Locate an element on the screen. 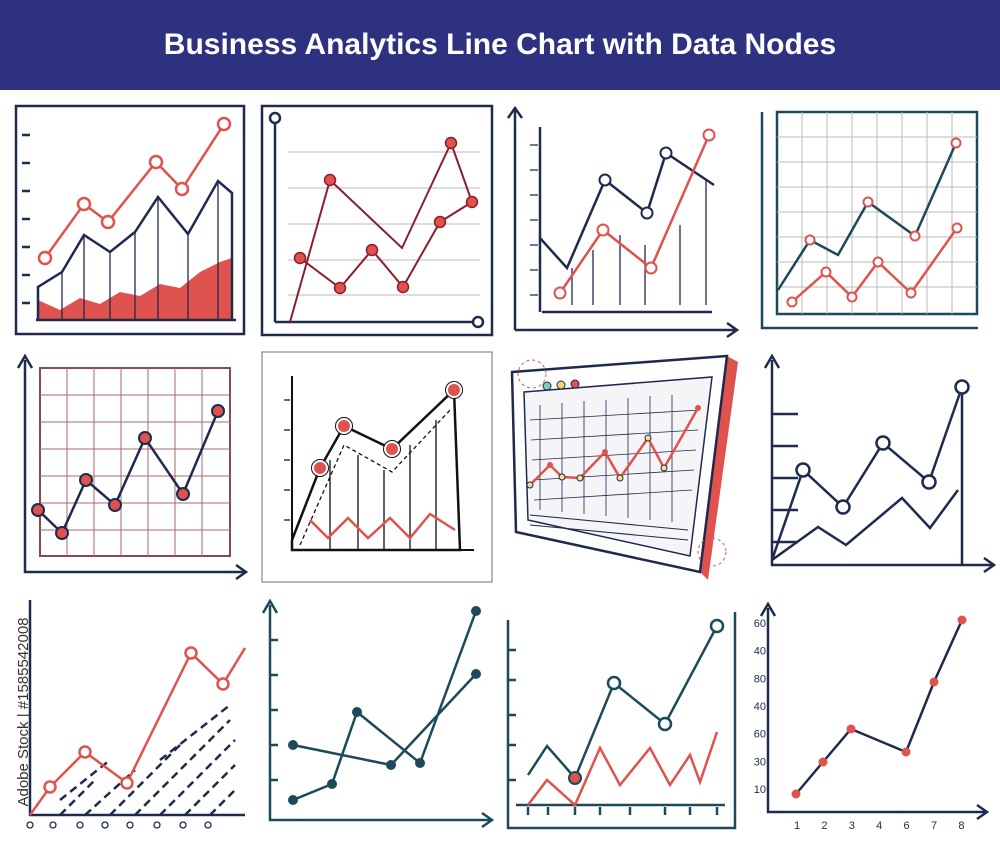  x-label: 6 is located at coordinates (907, 826).